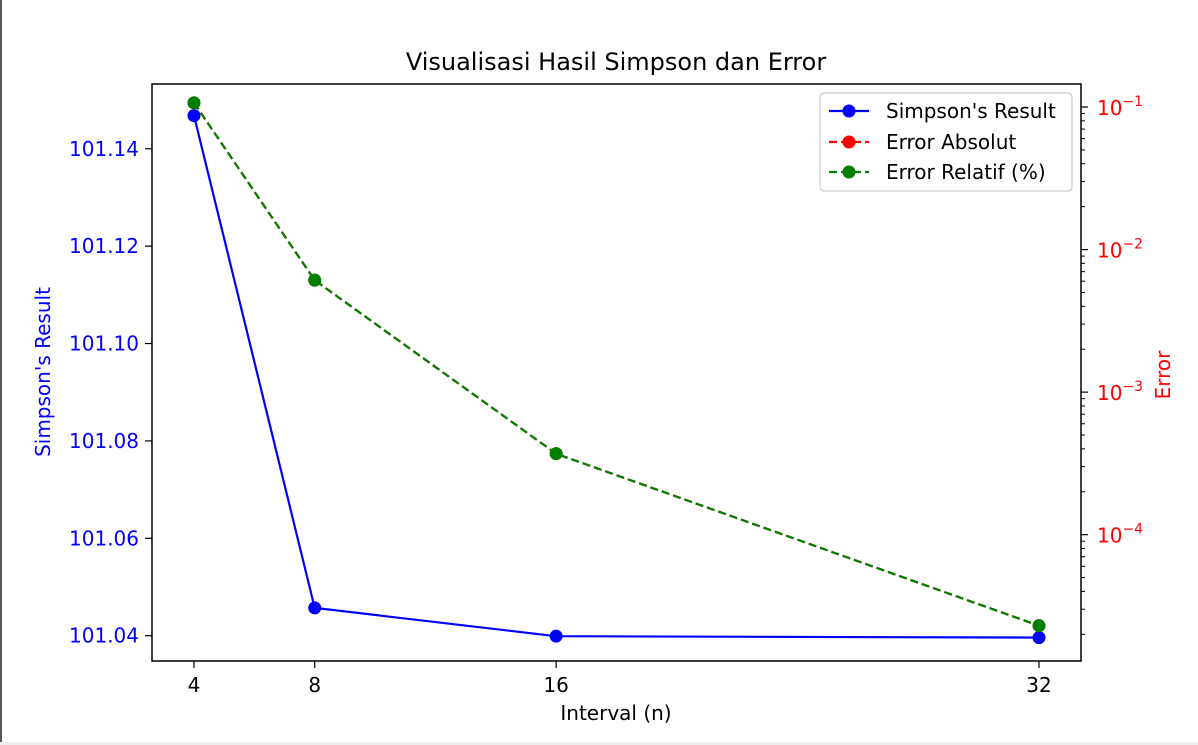 This screenshot has width=1198, height=745. Describe the element at coordinates (1120, 535) in the screenshot. I see `y-right-tick-label: 10⁻⁴` at that location.